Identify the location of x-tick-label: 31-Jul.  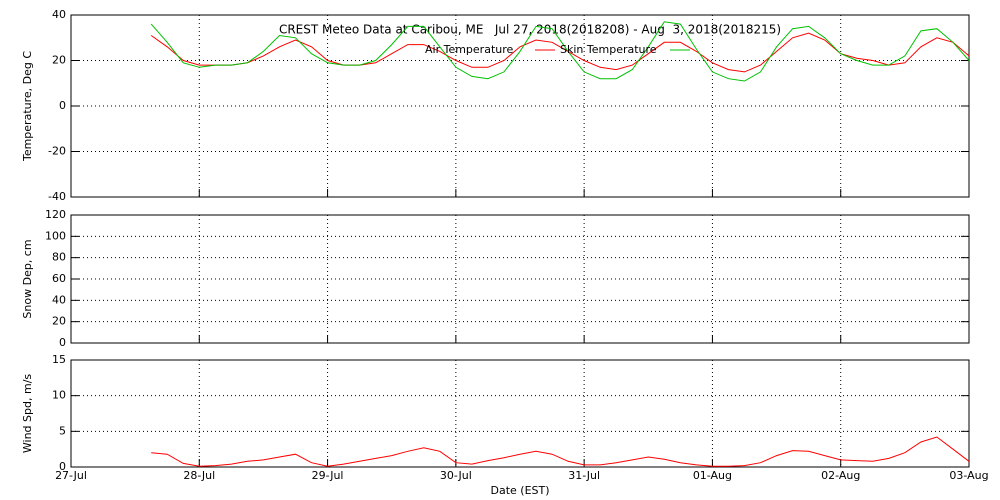
(584, 475).